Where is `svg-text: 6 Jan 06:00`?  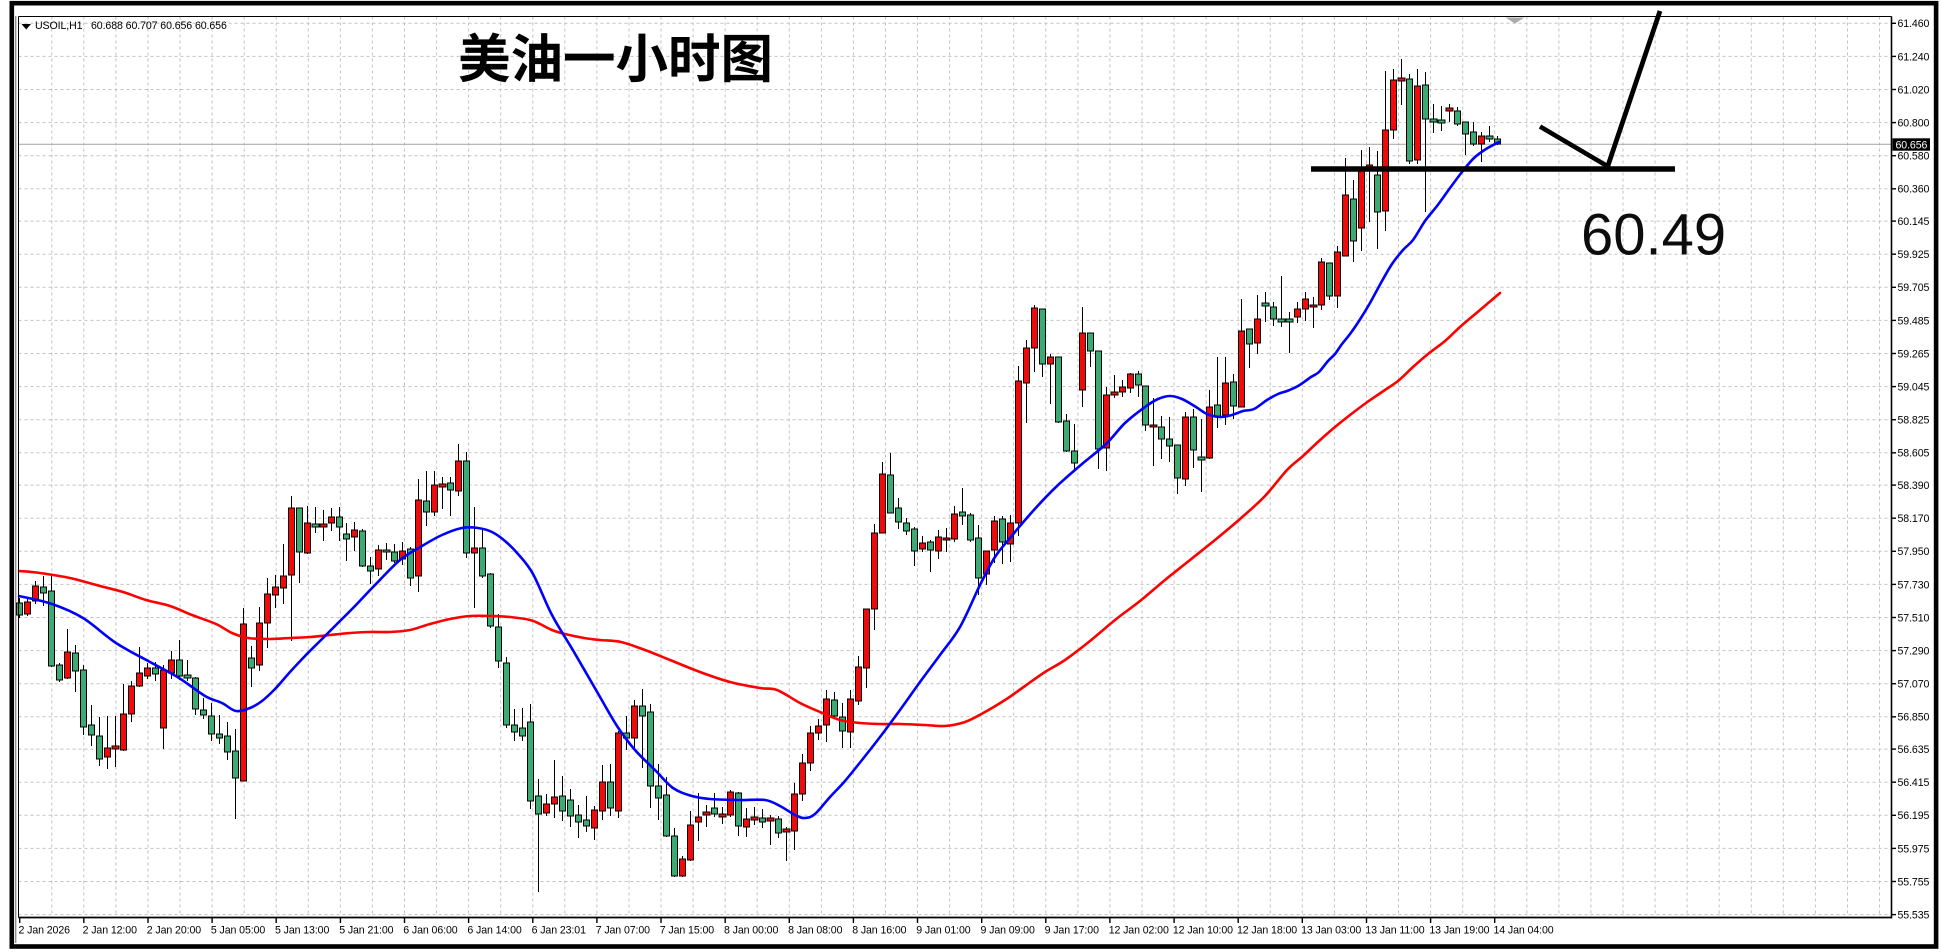
svg-text: 6 Jan 06:00 is located at coordinates (430, 931).